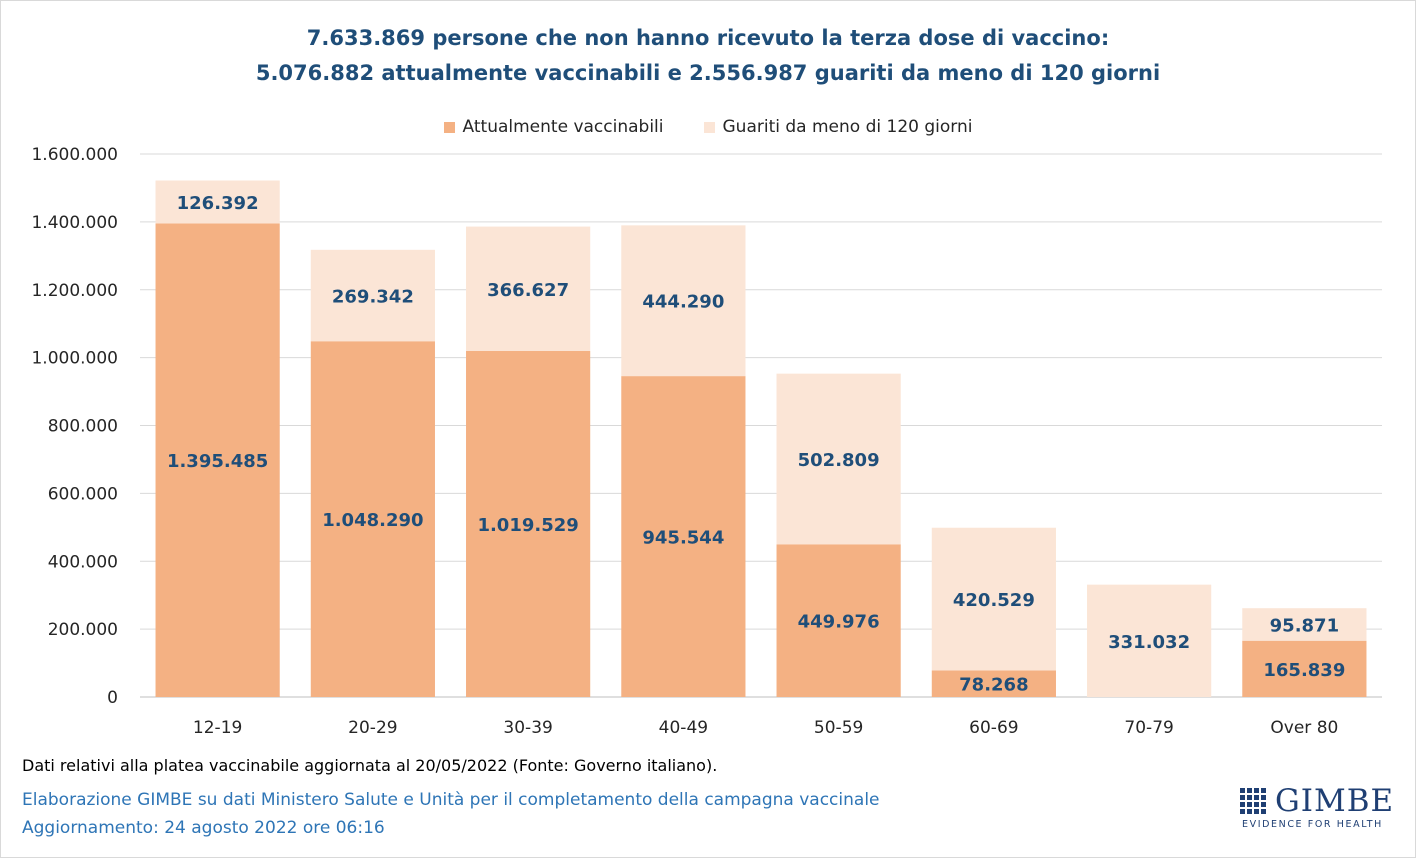  I want to click on data-label-guariti: 444.290, so click(683, 302).